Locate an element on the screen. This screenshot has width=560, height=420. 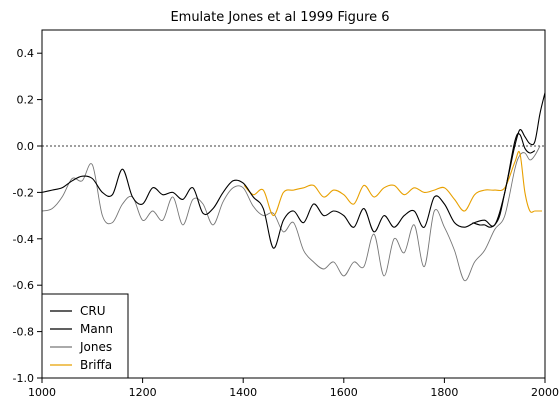
y-tick-label: -1.0 is located at coordinates (23, 378).